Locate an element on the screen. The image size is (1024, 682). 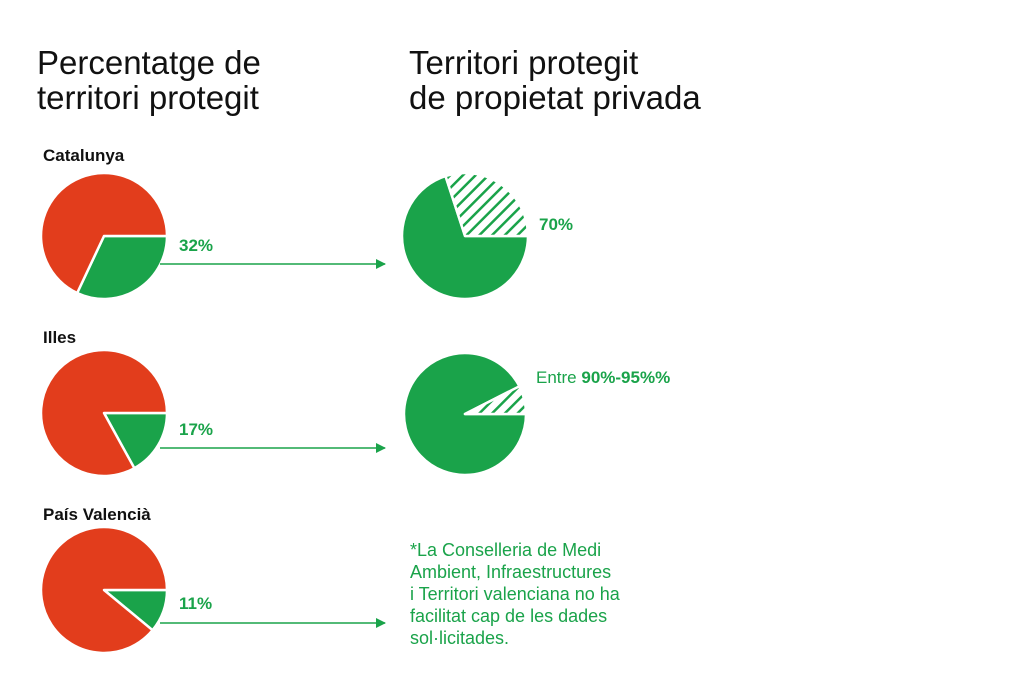
title-protected-share: Percentatge de territori protegit is located at coordinates (149, 80).